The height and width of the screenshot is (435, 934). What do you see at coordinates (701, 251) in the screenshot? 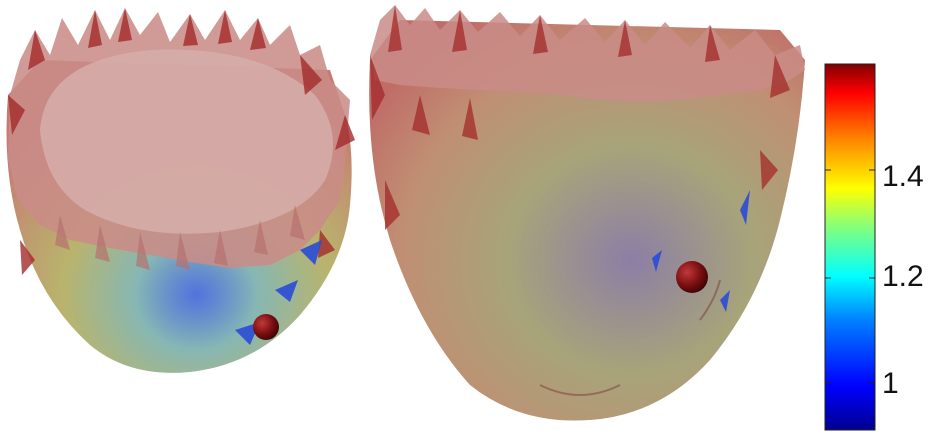
I see `right-heart-blue-patches` at bounding box center [701, 251].